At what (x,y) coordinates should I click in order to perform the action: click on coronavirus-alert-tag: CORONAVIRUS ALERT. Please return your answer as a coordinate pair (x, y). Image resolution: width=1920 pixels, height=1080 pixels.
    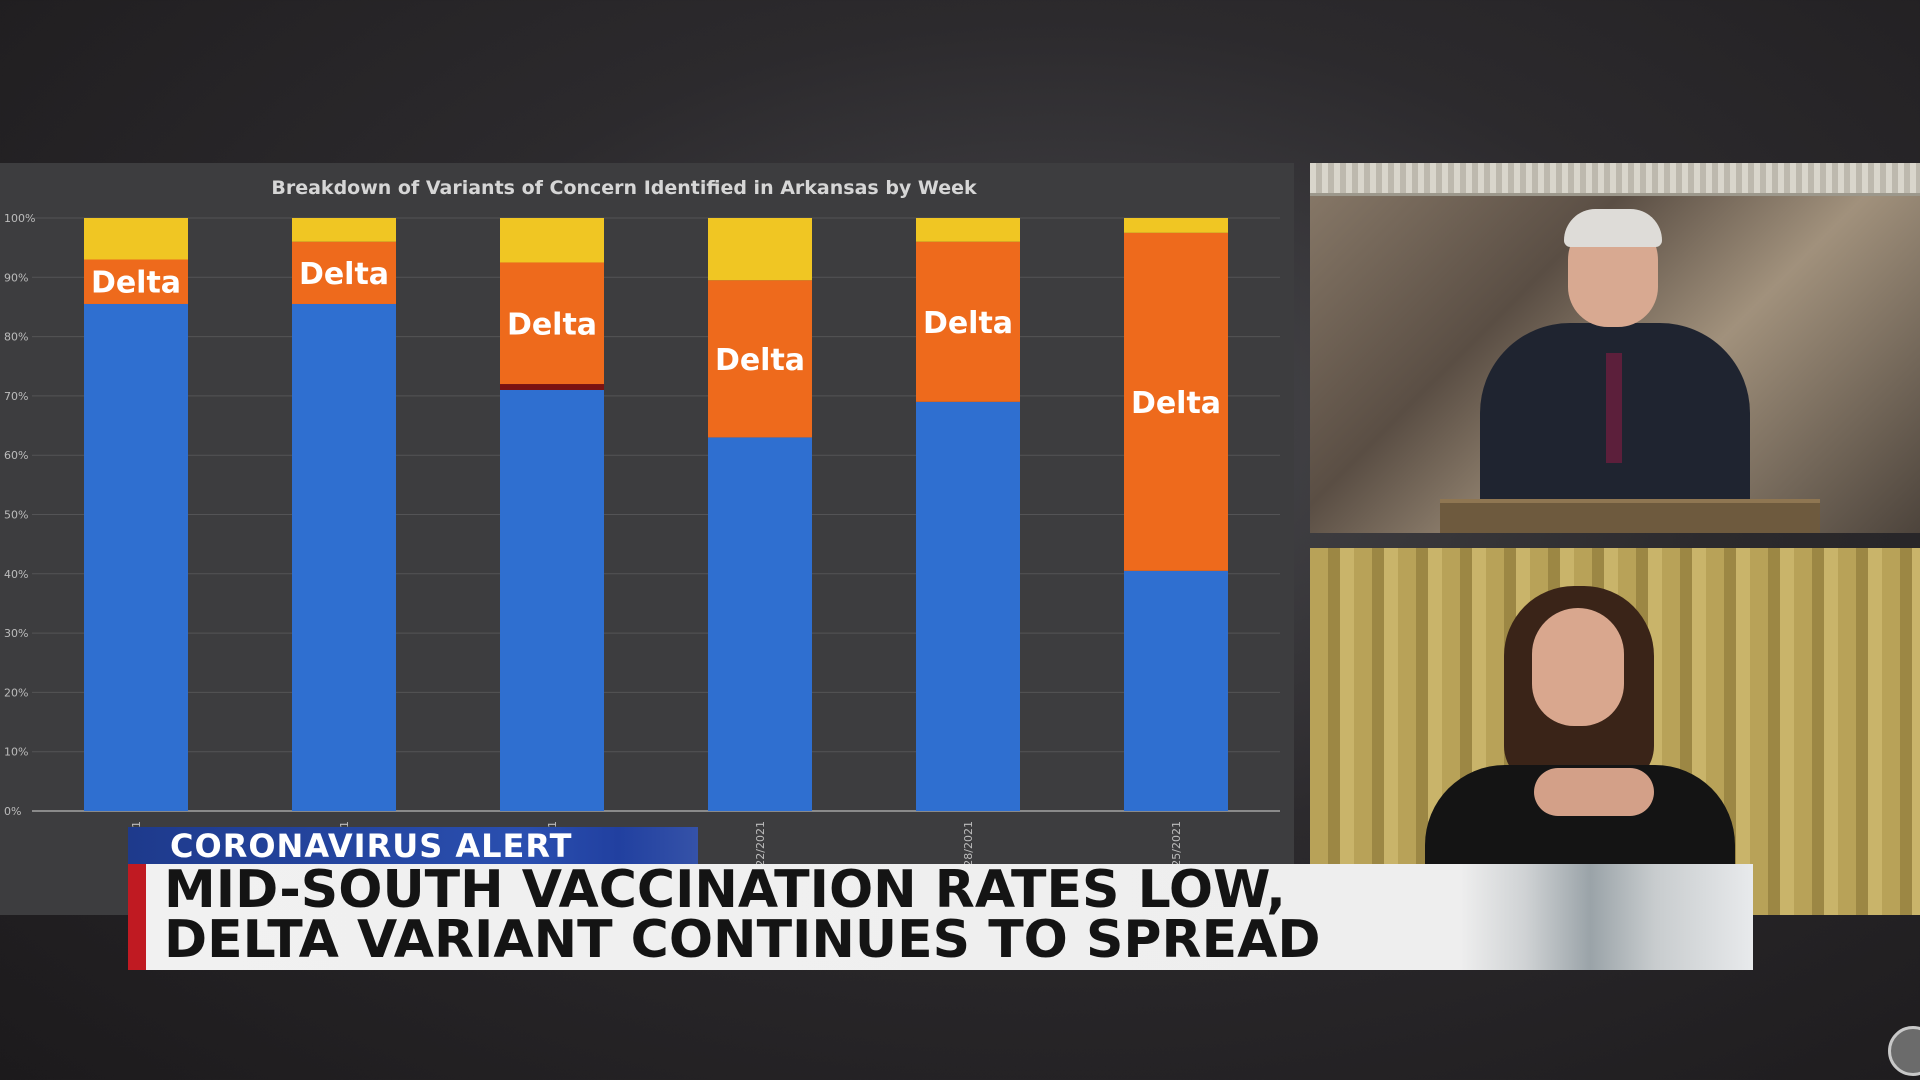
    Looking at the image, I should click on (413, 845).